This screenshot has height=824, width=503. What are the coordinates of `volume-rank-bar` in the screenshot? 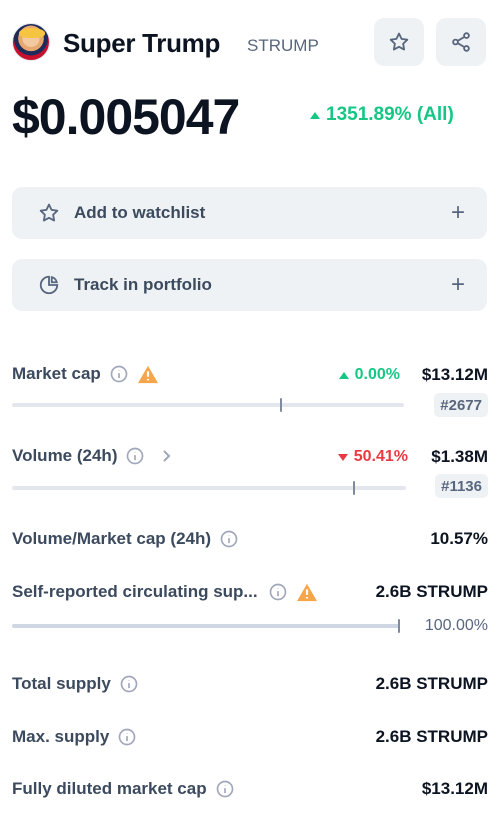 It's located at (209, 488).